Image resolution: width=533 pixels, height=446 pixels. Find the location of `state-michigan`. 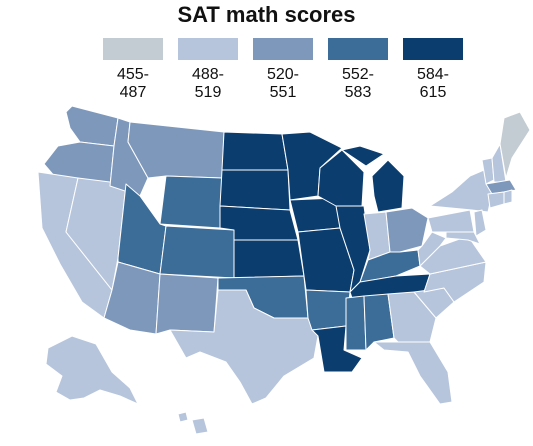

state-michigan is located at coordinates (388, 186).